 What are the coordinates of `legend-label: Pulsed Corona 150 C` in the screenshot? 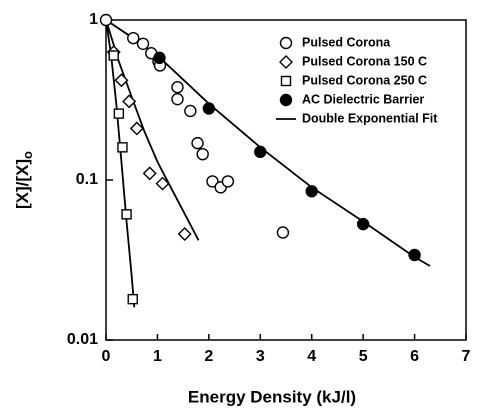 It's located at (364, 61).